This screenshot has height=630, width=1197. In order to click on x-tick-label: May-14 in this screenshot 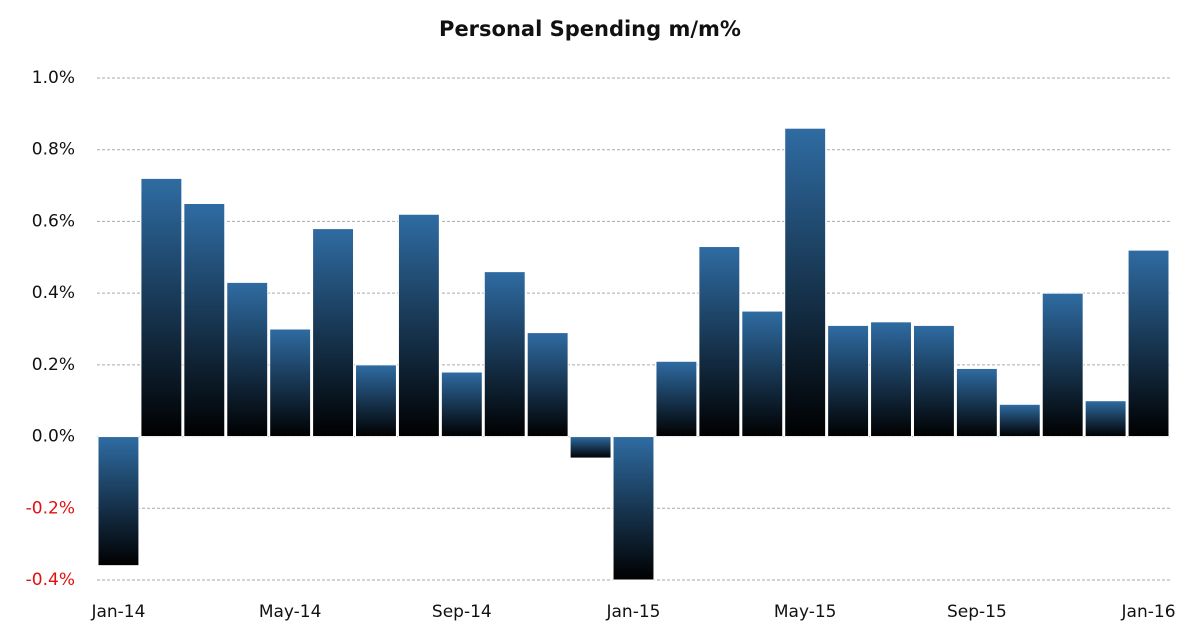, I will do `click(290, 612)`.